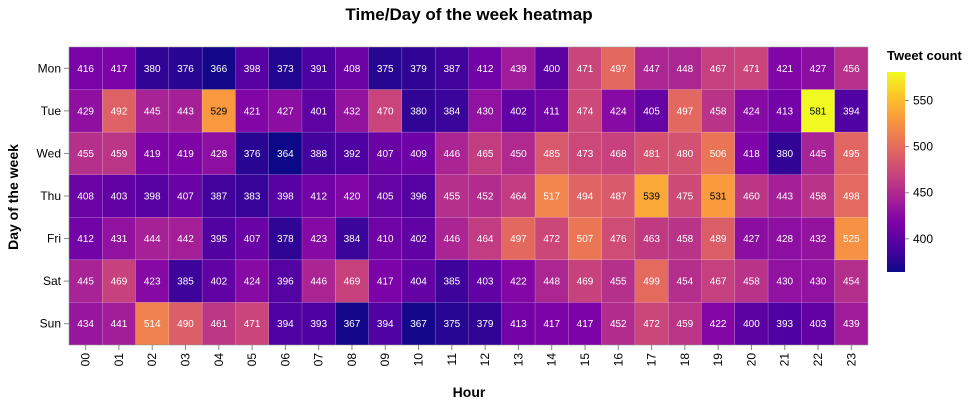  I want to click on x-tick-label: 23, so click(851, 360).